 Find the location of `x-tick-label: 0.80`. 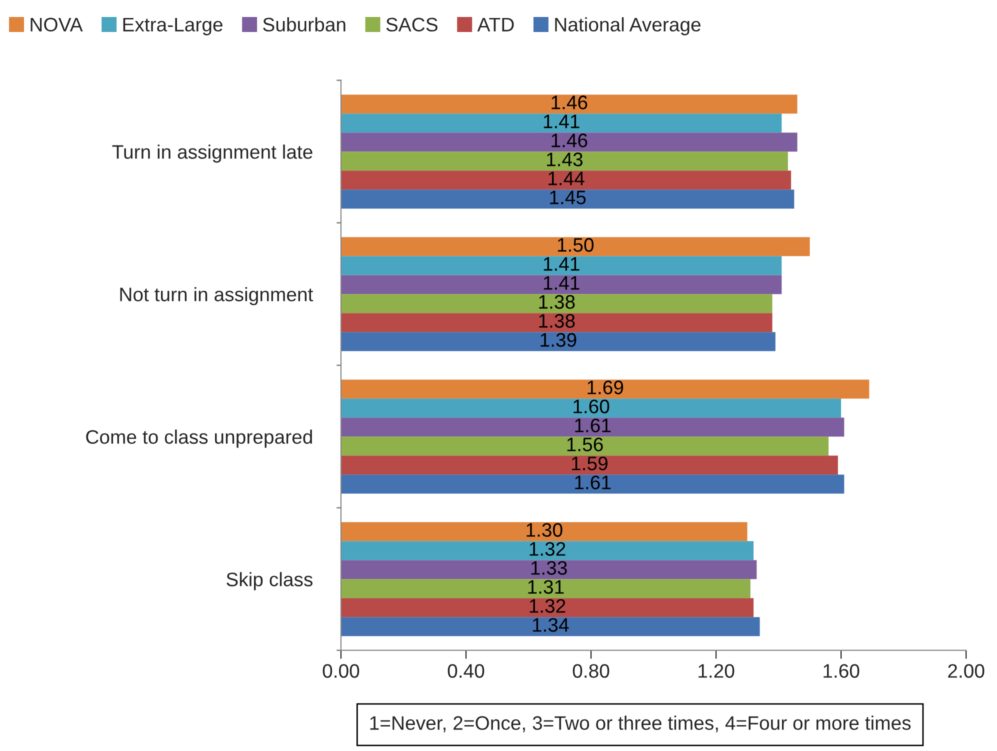

x-tick-label: 0.80 is located at coordinates (591, 671).